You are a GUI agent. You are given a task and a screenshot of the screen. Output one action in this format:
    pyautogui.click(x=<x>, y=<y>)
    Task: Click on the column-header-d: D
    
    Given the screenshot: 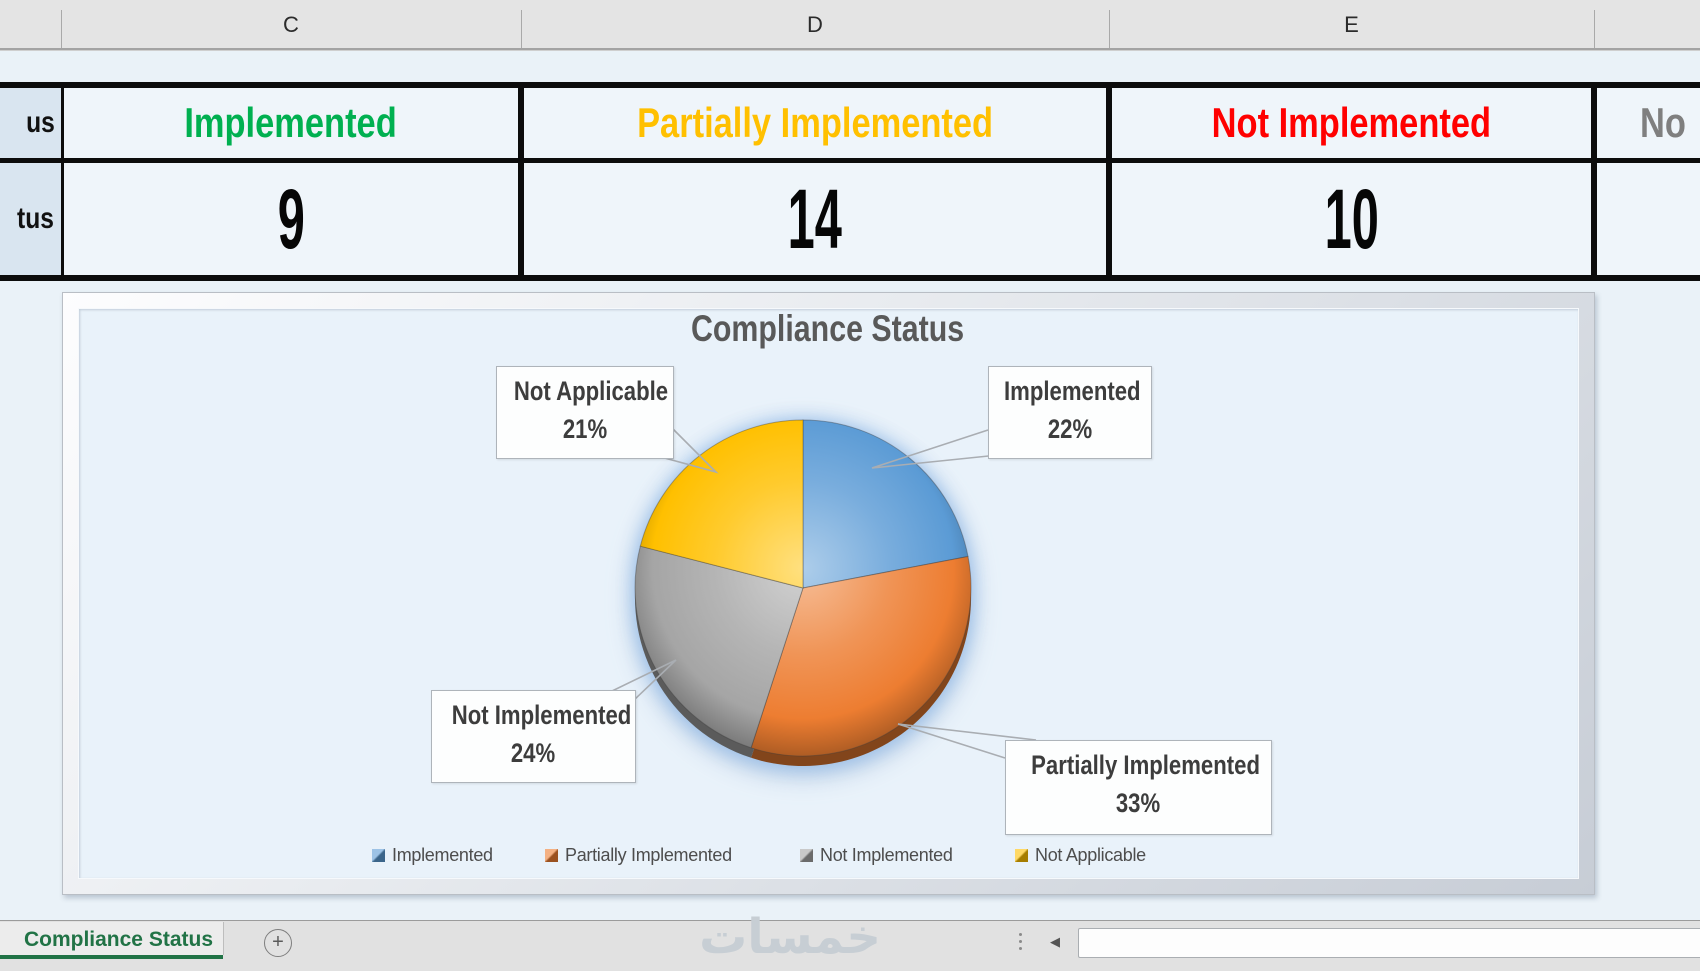 What is the action you would take?
    pyautogui.click(x=815, y=24)
    